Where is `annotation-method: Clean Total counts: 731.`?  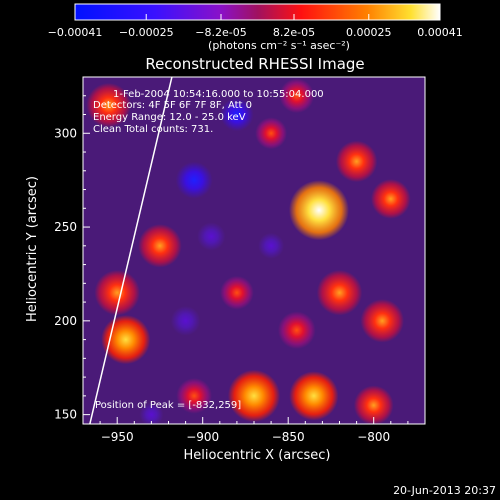
annotation-method: Clean Total counts: 731. is located at coordinates (153, 129).